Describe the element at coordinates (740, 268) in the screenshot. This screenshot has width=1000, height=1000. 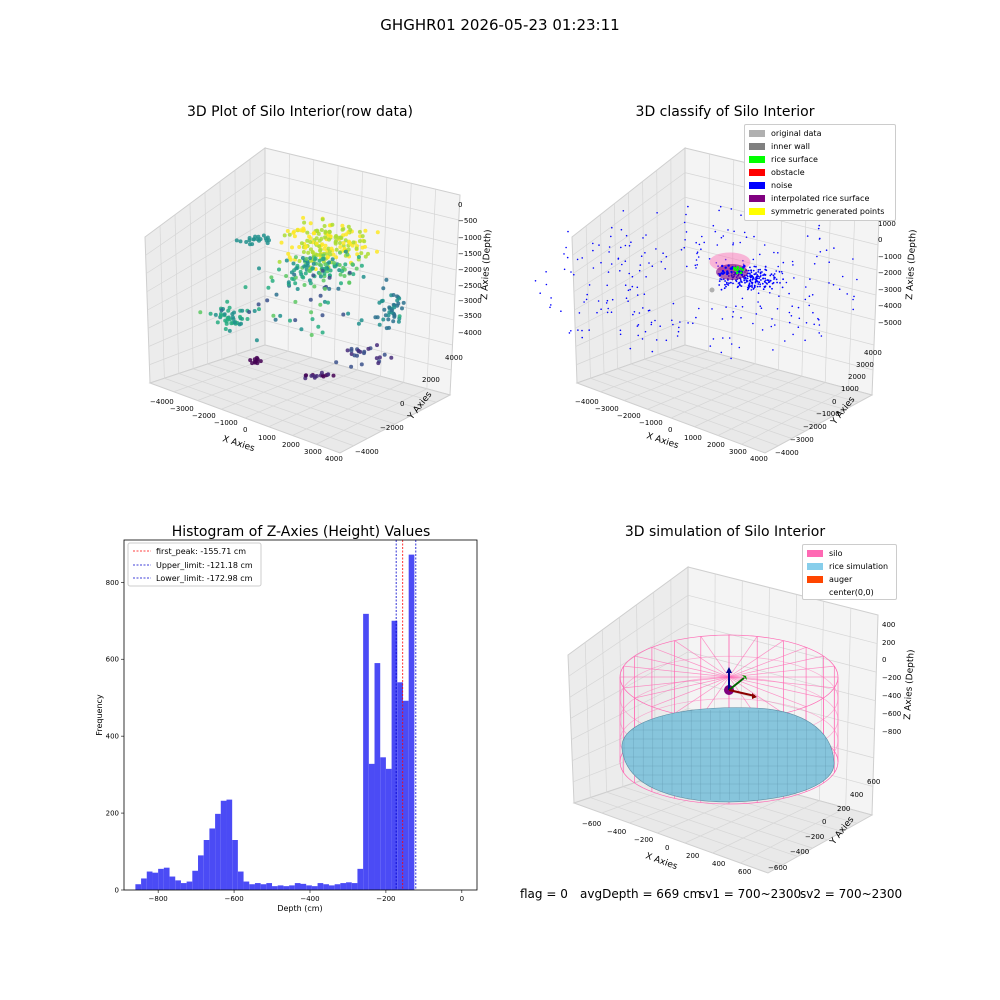
I see `rice-surface-point` at that location.